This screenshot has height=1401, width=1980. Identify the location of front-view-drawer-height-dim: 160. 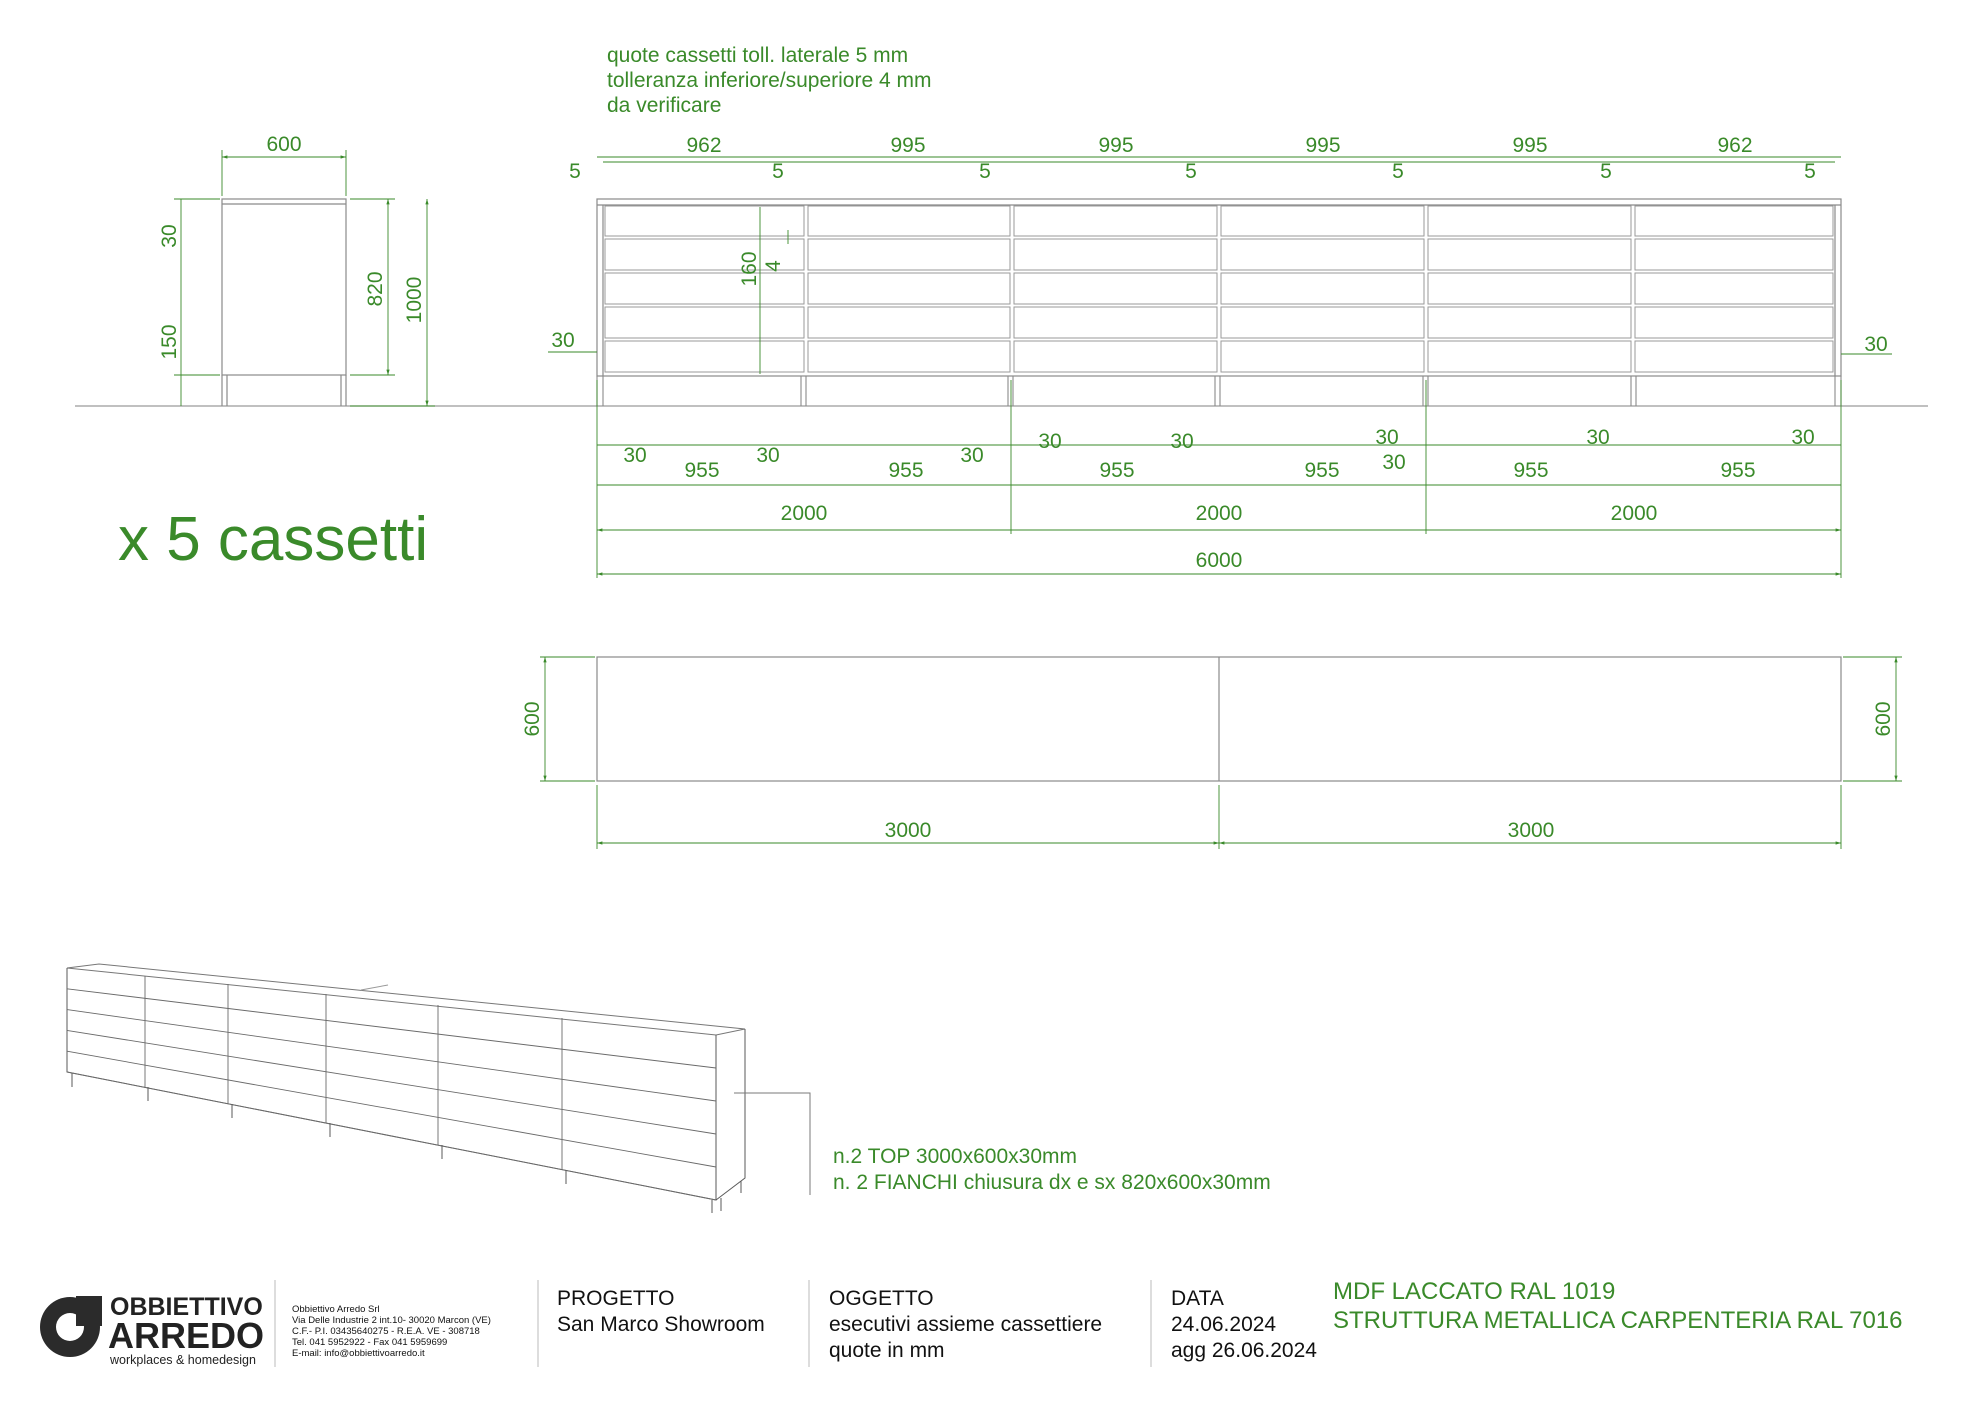
(749, 268).